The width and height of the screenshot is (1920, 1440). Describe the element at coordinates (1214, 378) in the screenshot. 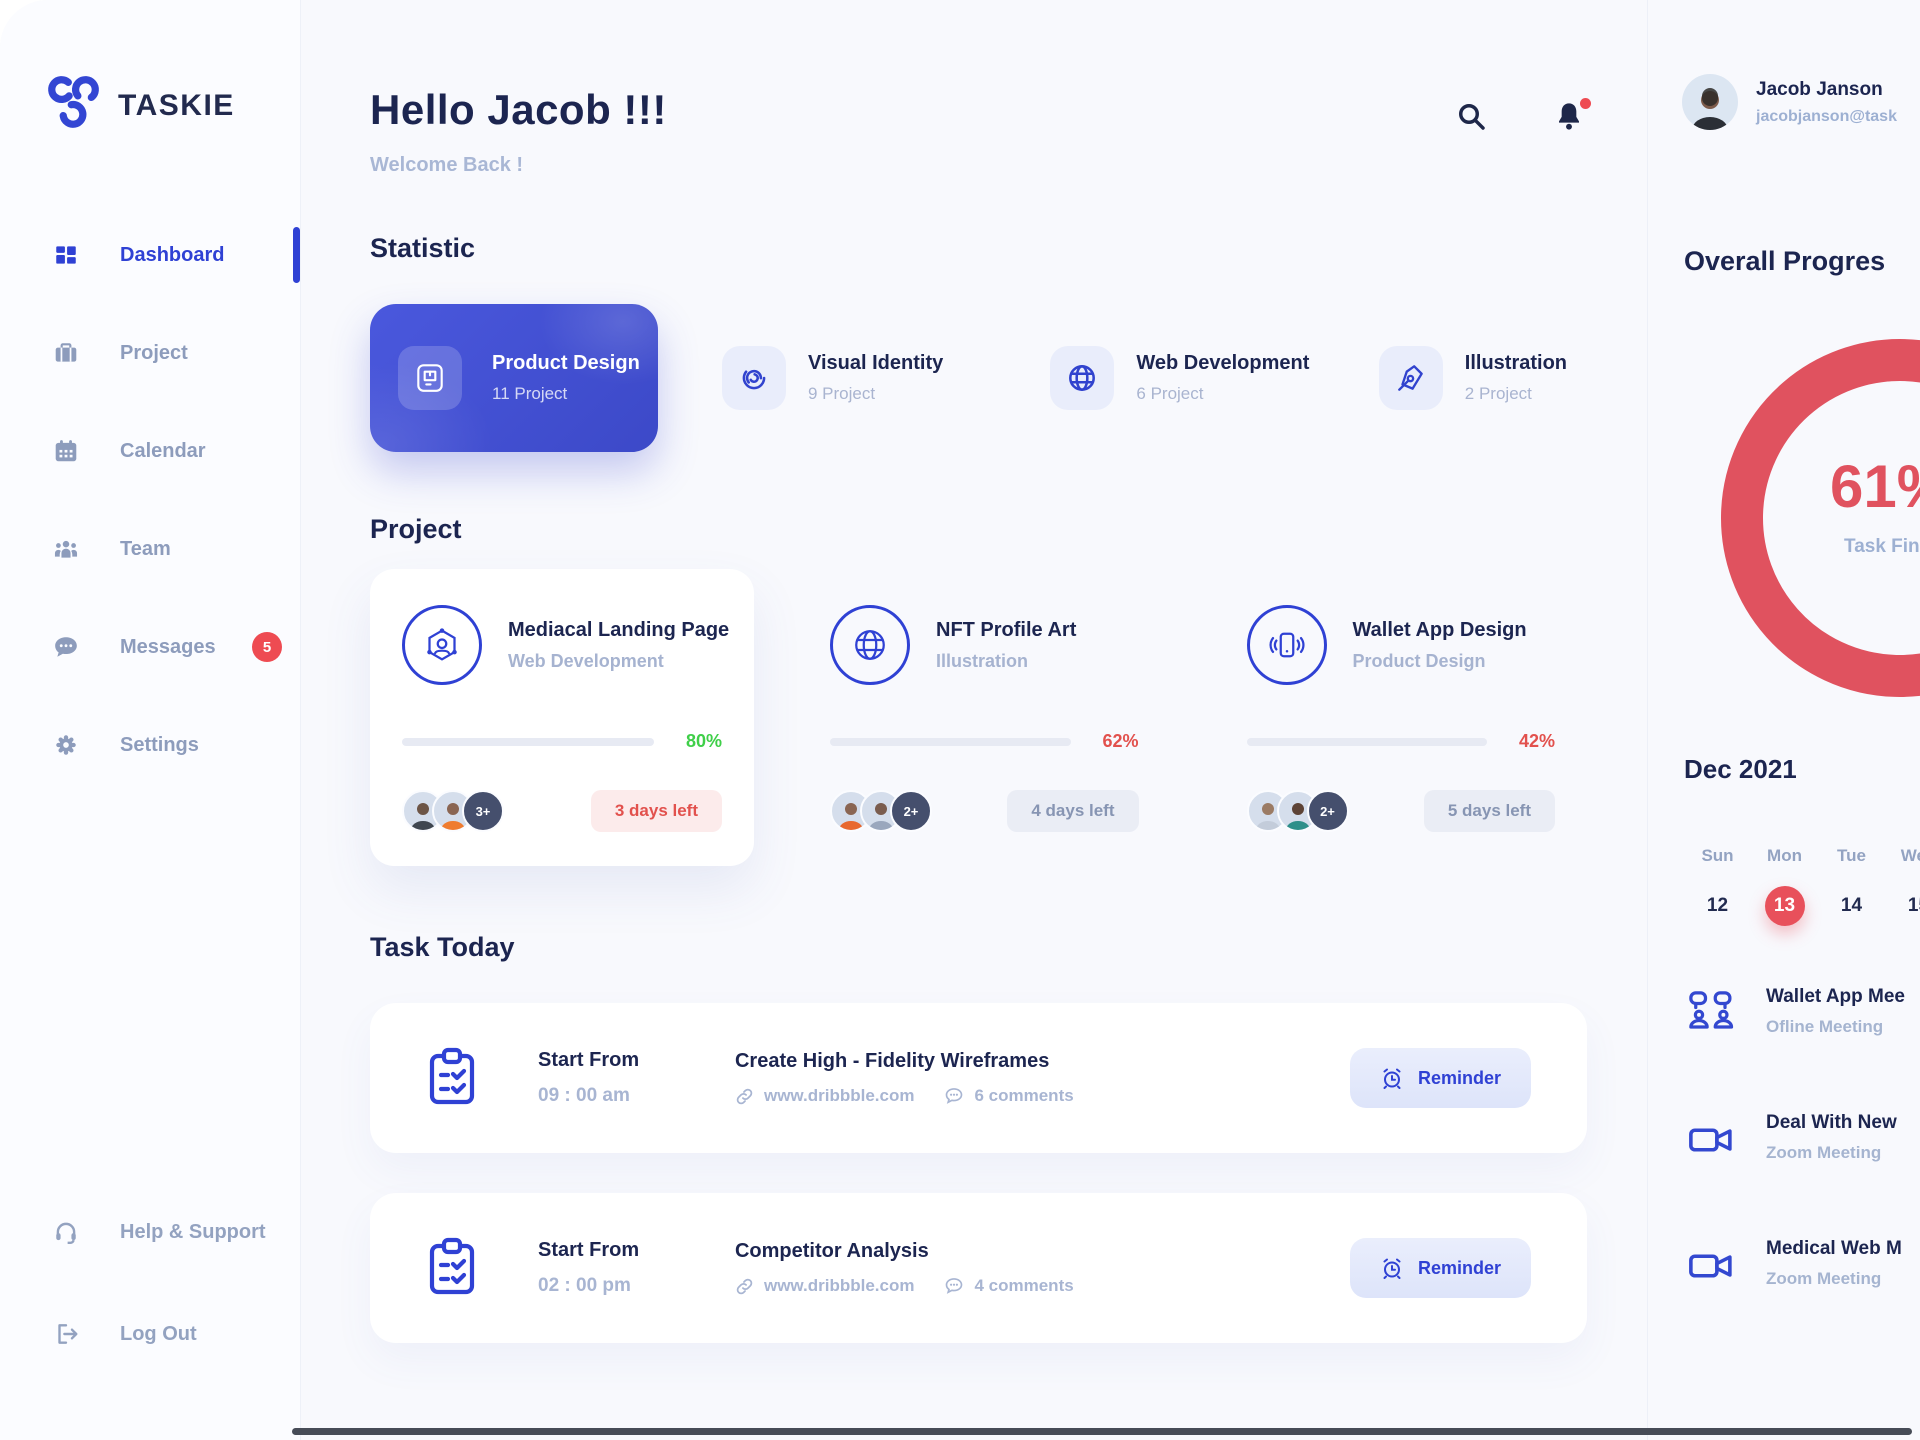

I see `stat-card-web-development: Web Development 6 Project` at that location.